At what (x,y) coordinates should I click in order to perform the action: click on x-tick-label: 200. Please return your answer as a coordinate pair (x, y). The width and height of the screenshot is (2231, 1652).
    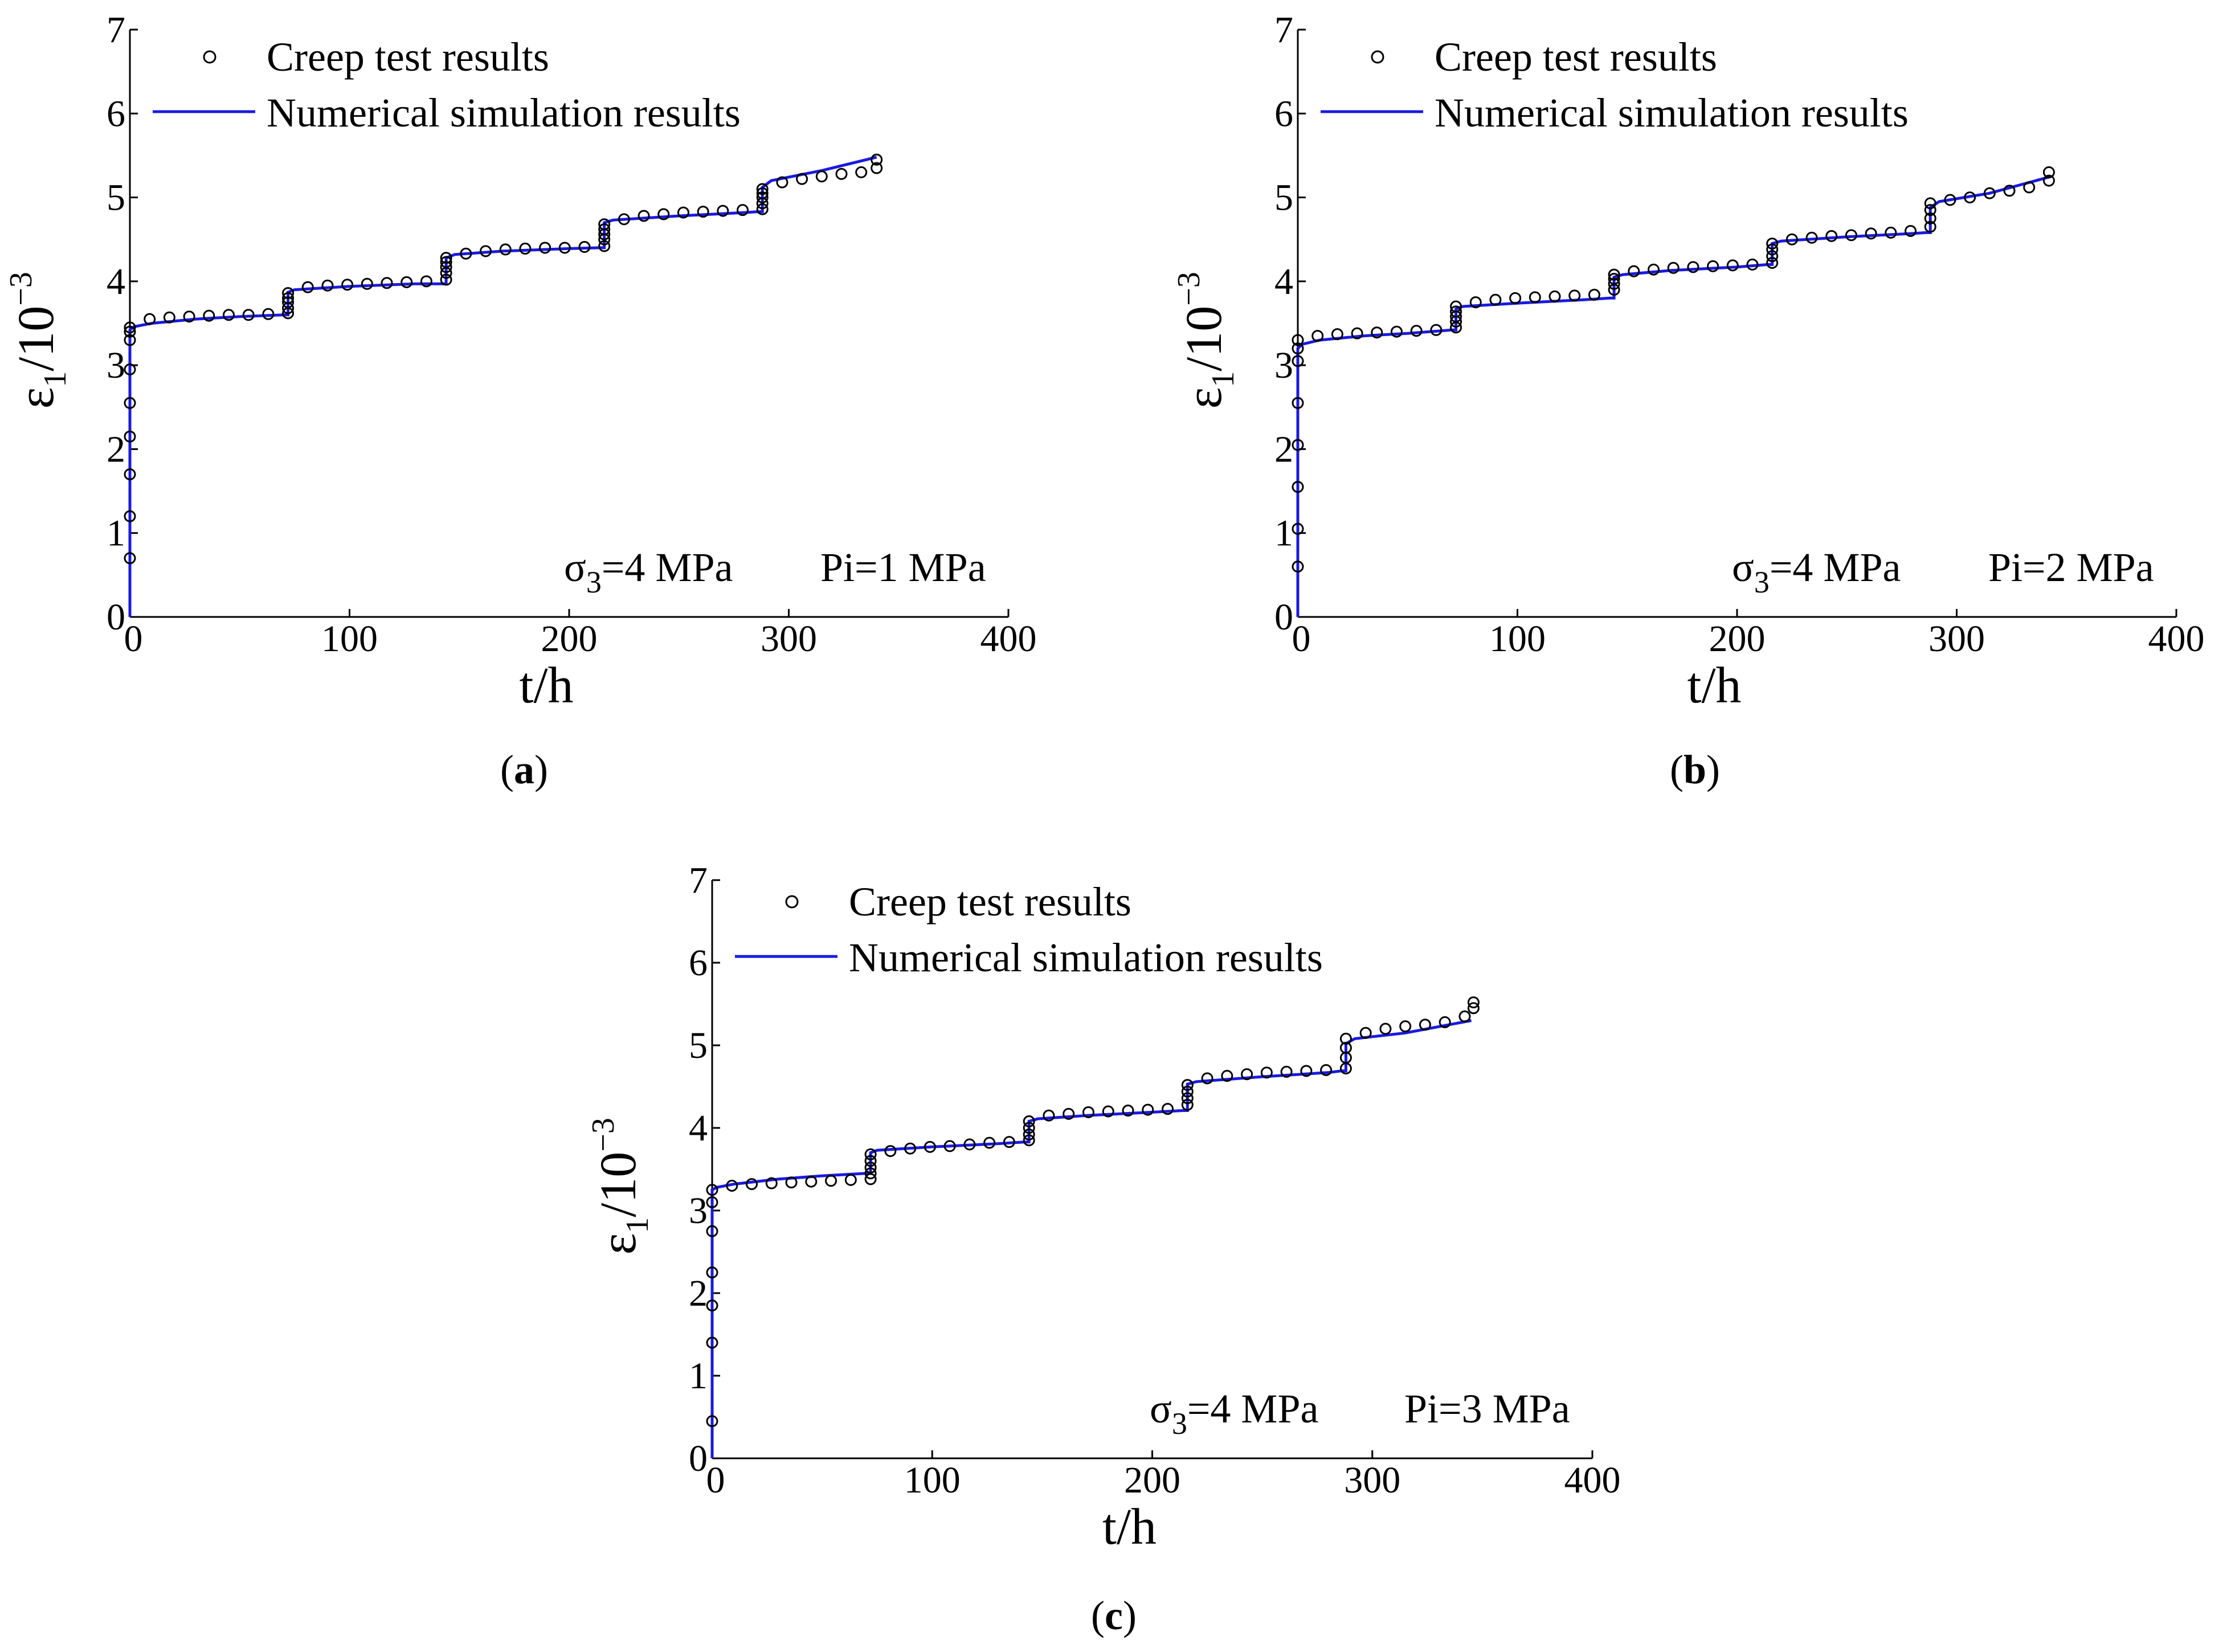
    Looking at the image, I should click on (1152, 1480).